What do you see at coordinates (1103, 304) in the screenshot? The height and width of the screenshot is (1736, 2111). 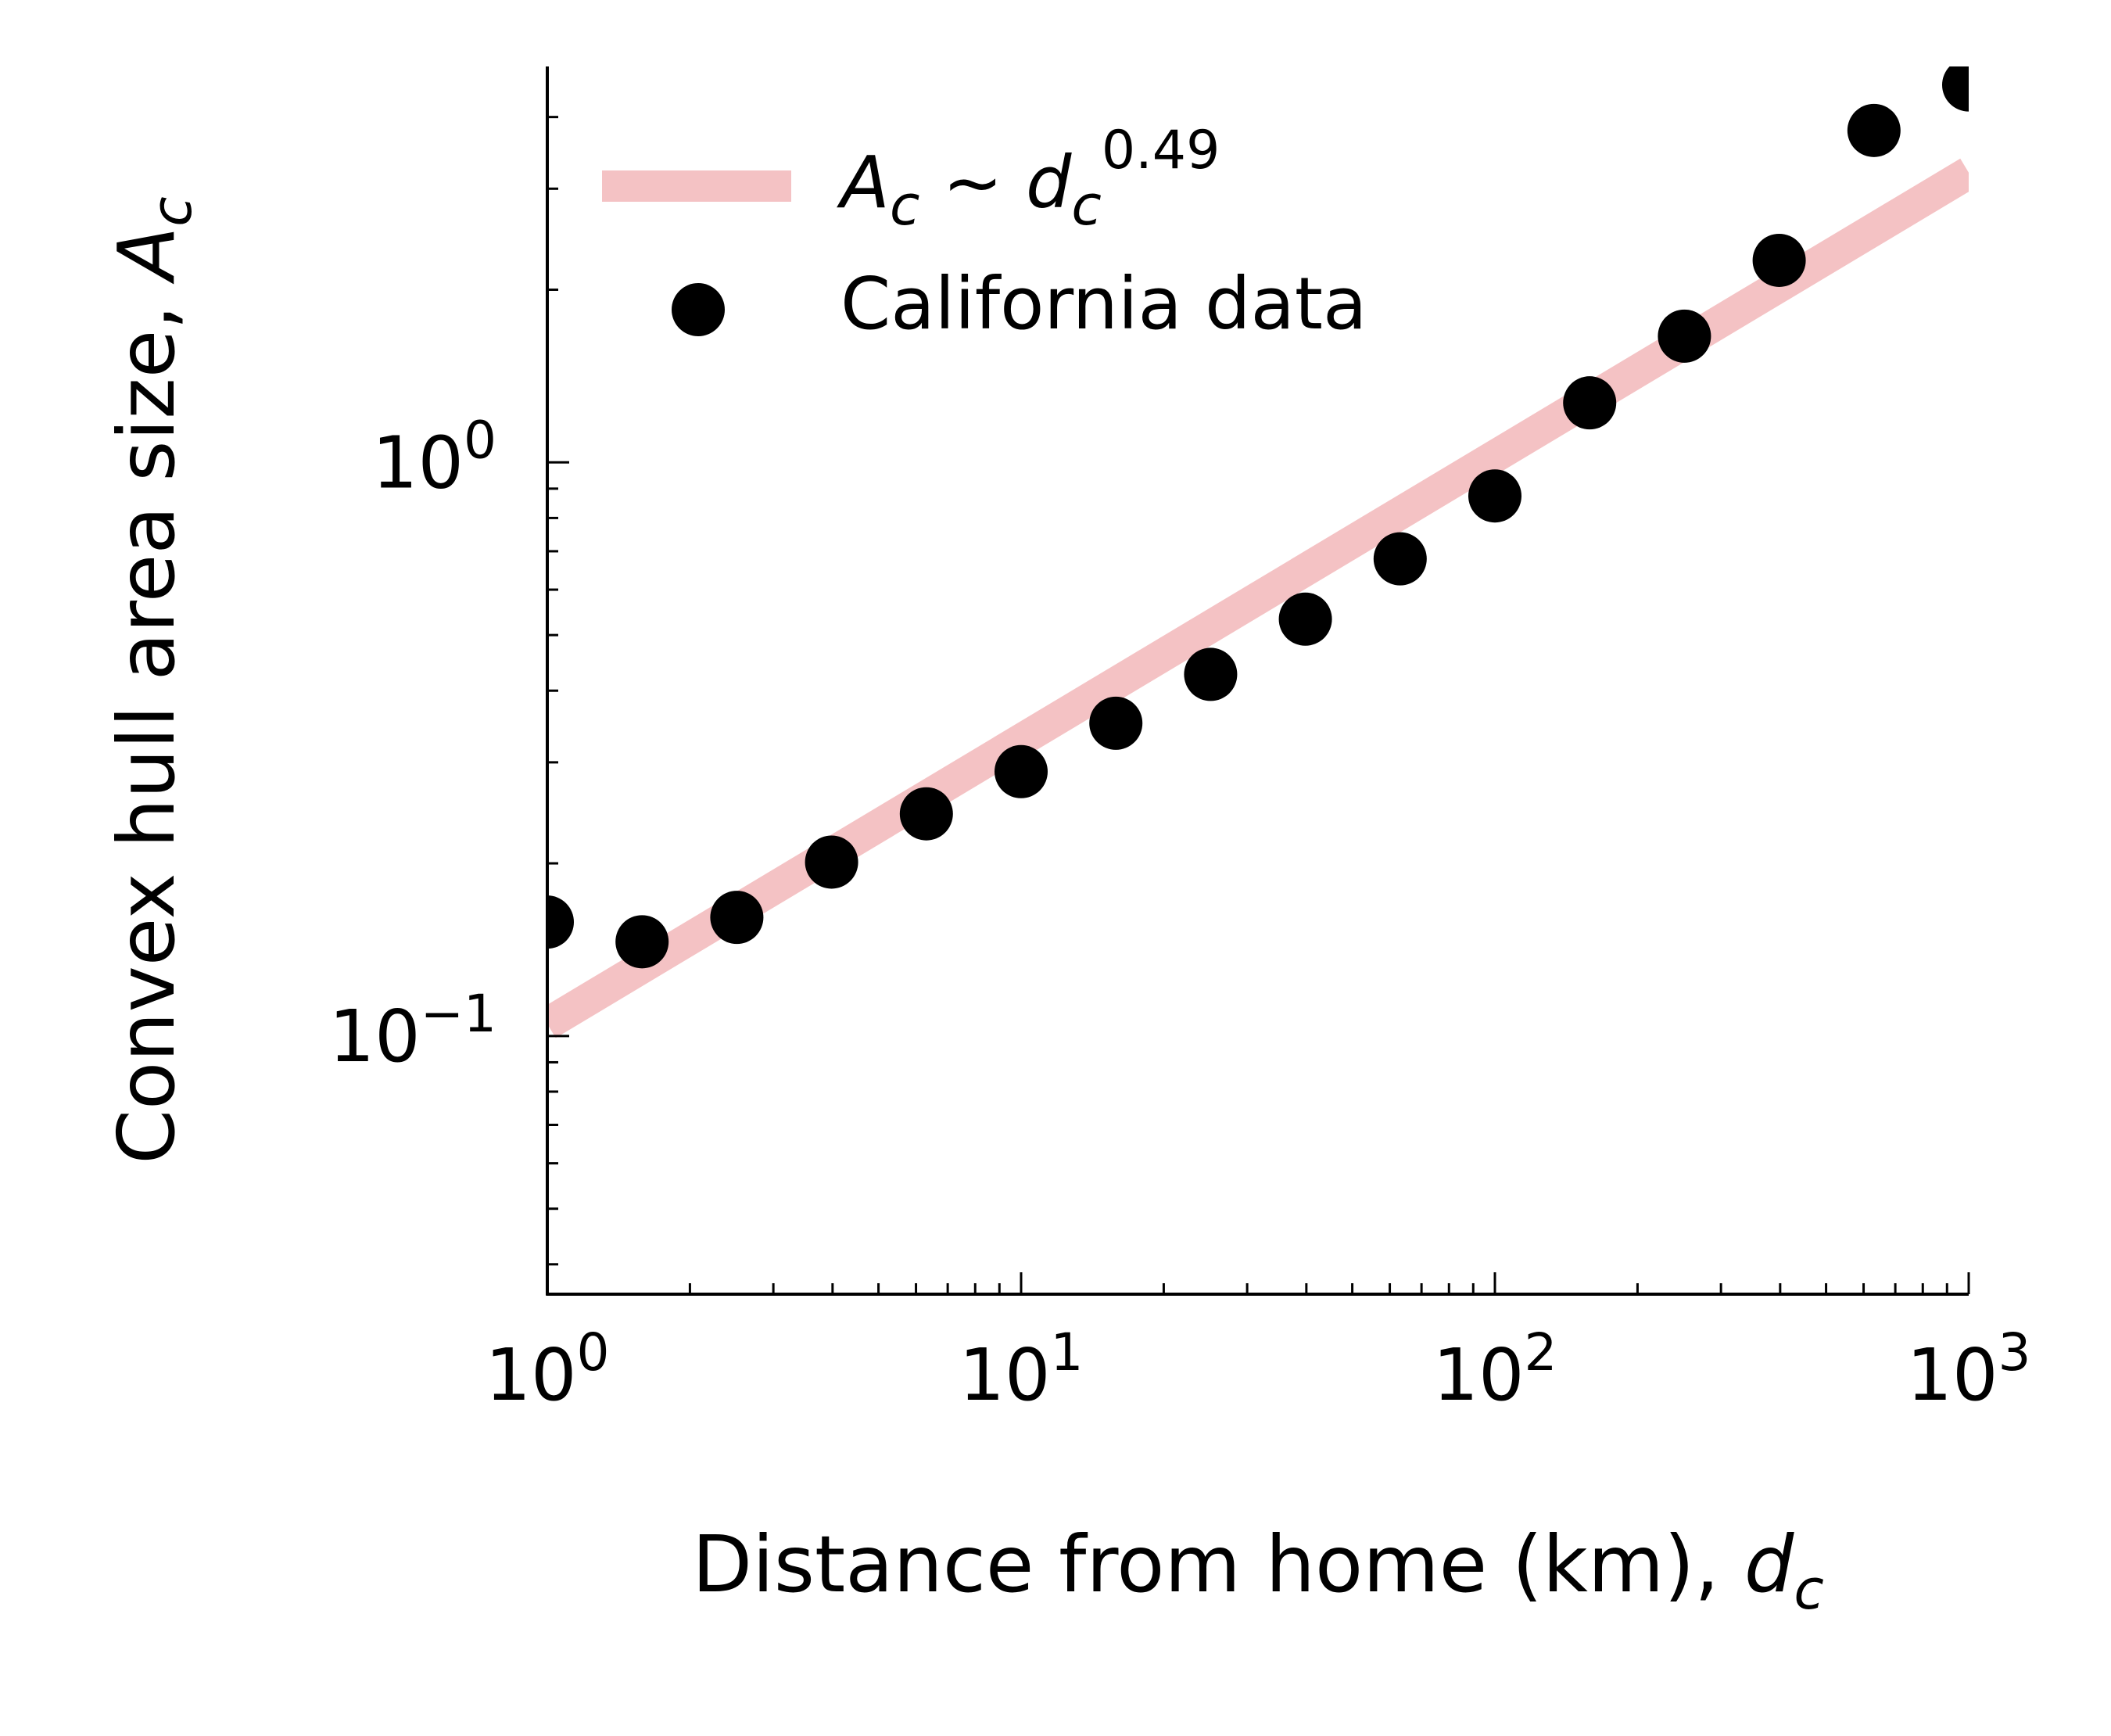 I see `legend-data-label: California data` at bounding box center [1103, 304].